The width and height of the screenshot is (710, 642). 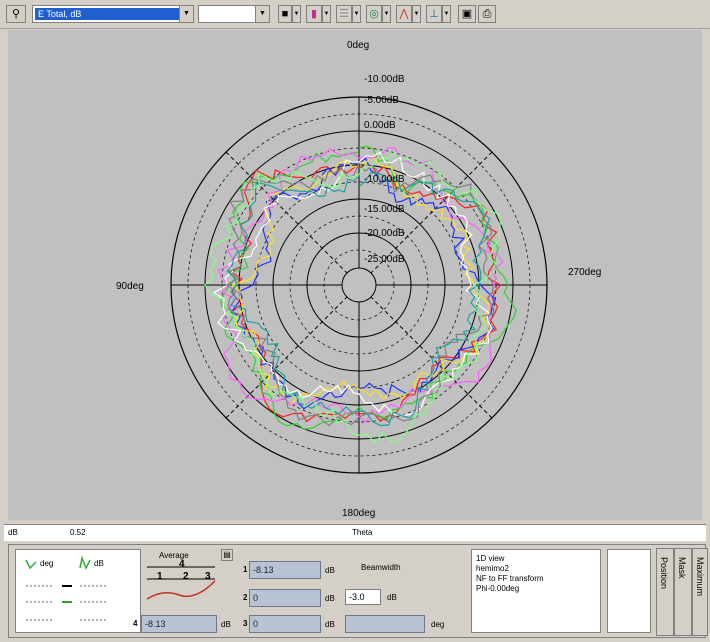 I want to click on pin-icon: ⚲, so click(x=16, y=14).